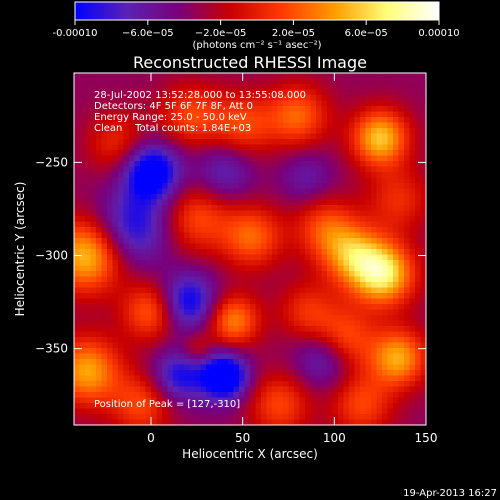  I want to click on chart-title: Reconstructed RHESSI Image, so click(250, 62).